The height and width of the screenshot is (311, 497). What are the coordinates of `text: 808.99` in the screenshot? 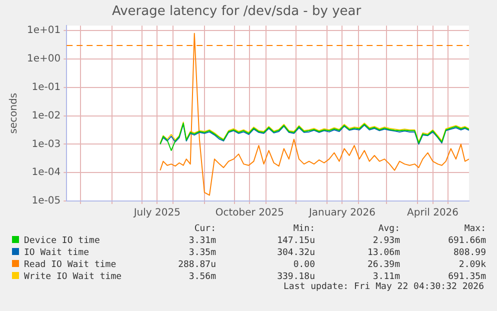 It's located at (469, 253).